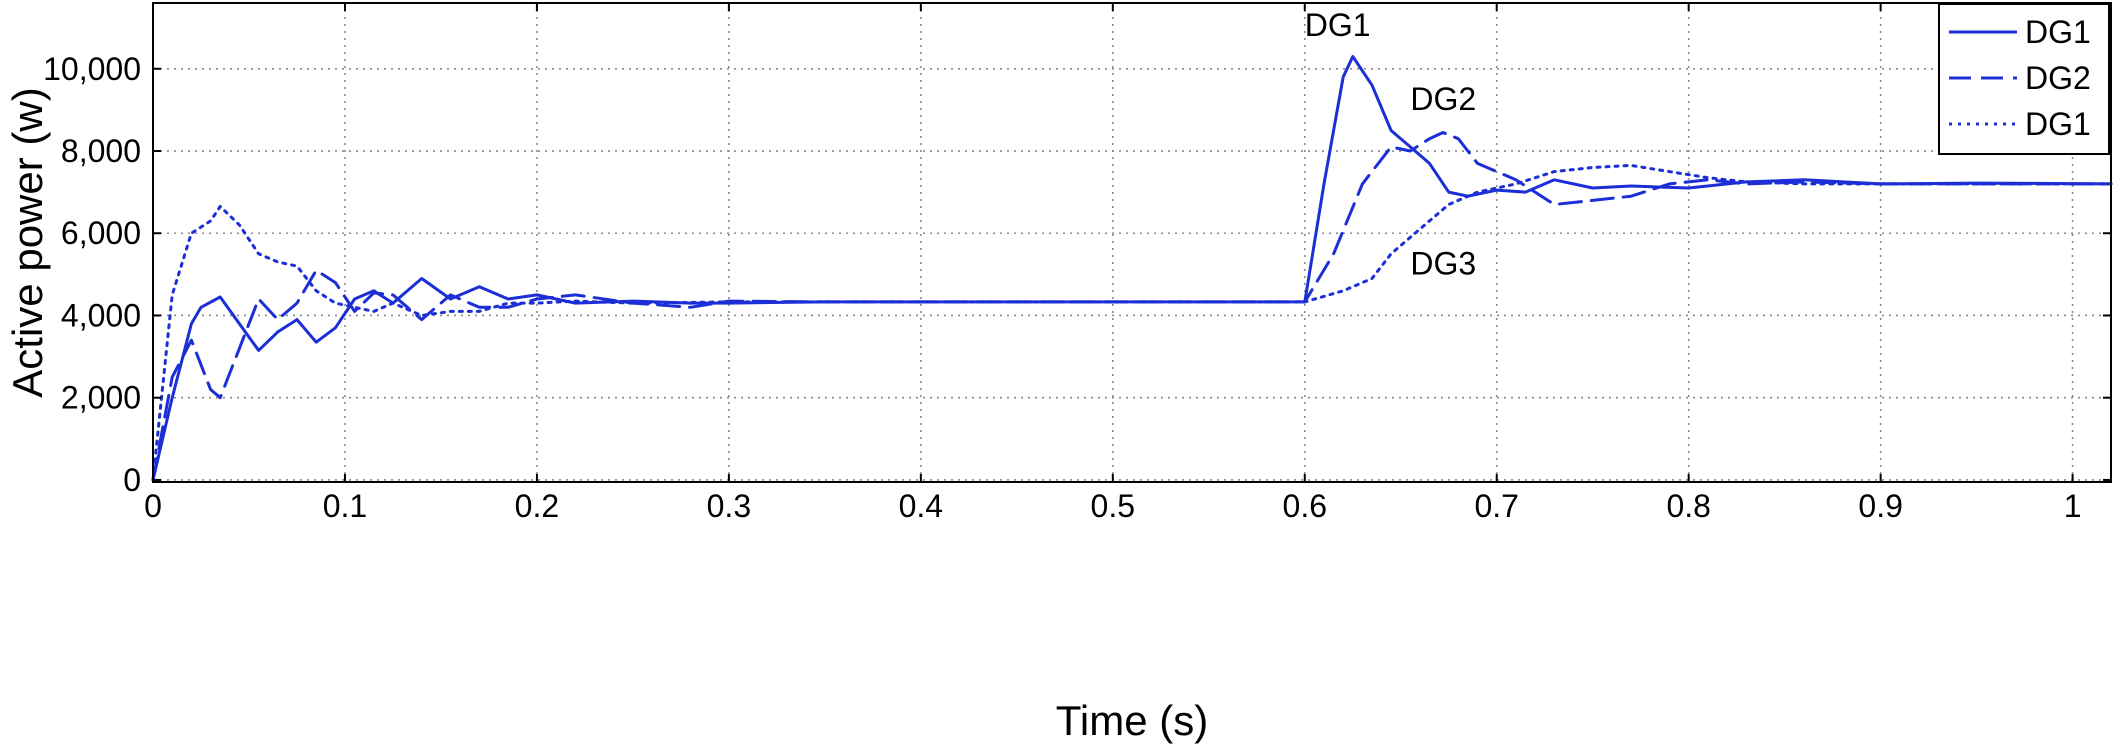 This screenshot has height=747, width=2119. I want to click on annotation-dg2: DG2, so click(1443, 99).